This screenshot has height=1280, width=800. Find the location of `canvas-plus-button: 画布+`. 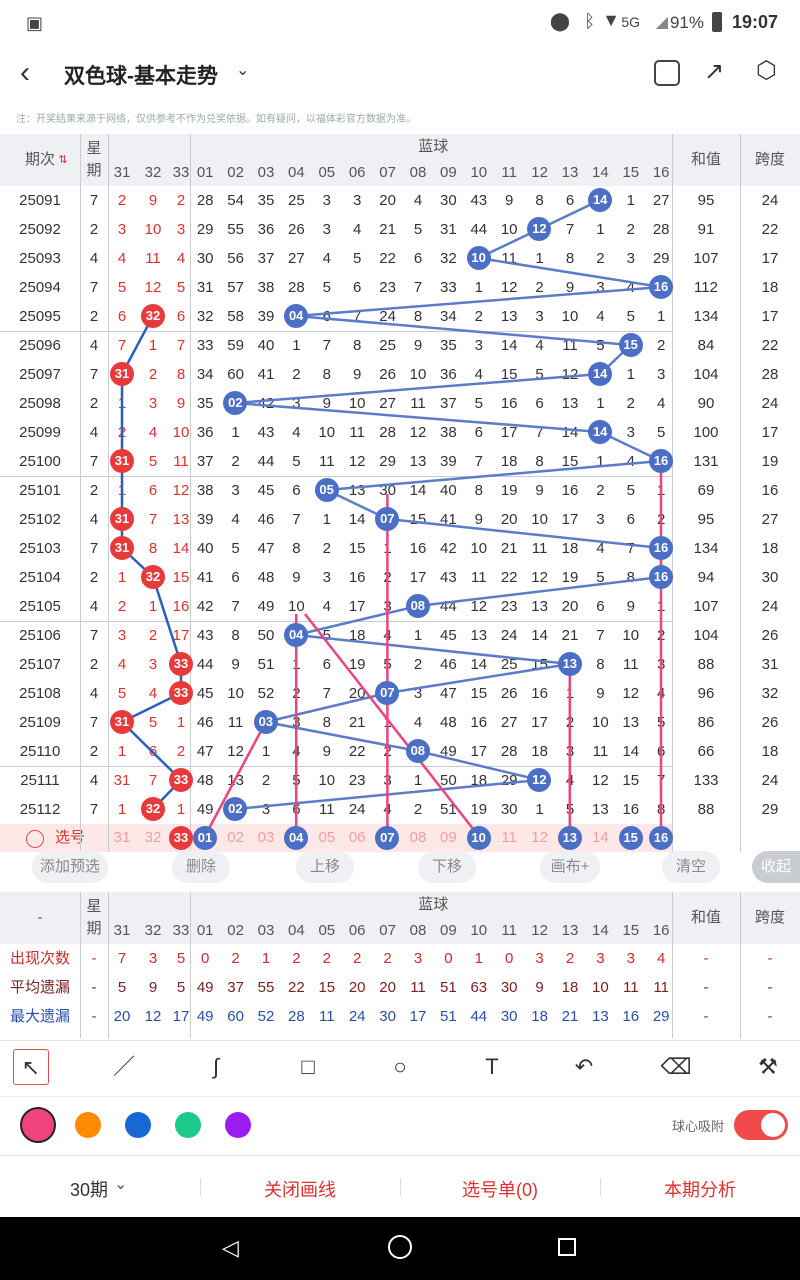

canvas-plus-button: 画布+ is located at coordinates (570, 867).